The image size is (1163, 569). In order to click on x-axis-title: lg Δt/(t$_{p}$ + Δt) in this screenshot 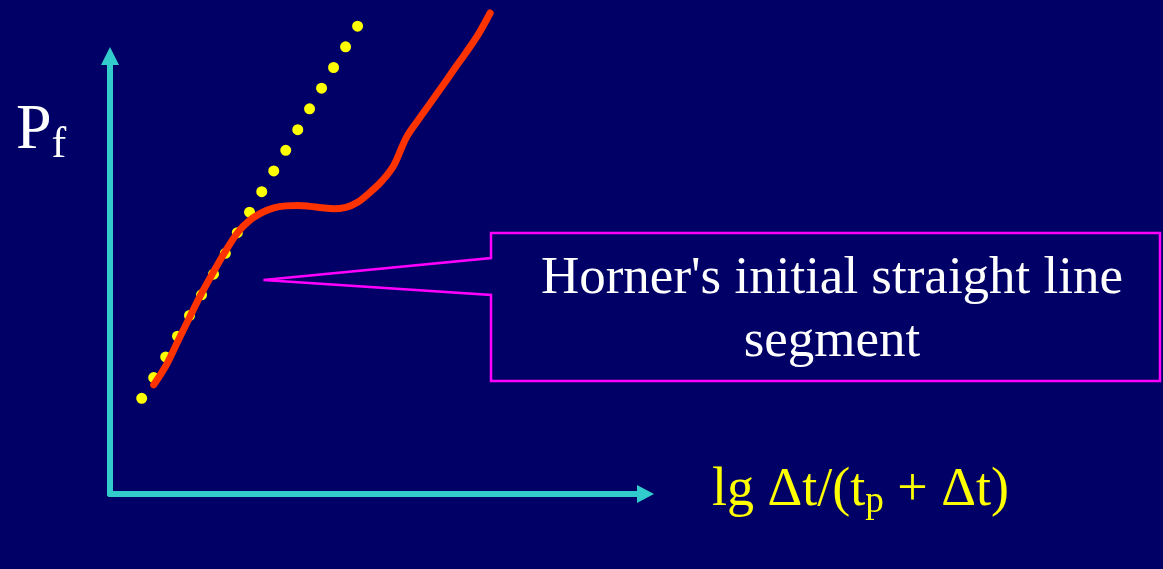, I will do `click(861, 489)`.